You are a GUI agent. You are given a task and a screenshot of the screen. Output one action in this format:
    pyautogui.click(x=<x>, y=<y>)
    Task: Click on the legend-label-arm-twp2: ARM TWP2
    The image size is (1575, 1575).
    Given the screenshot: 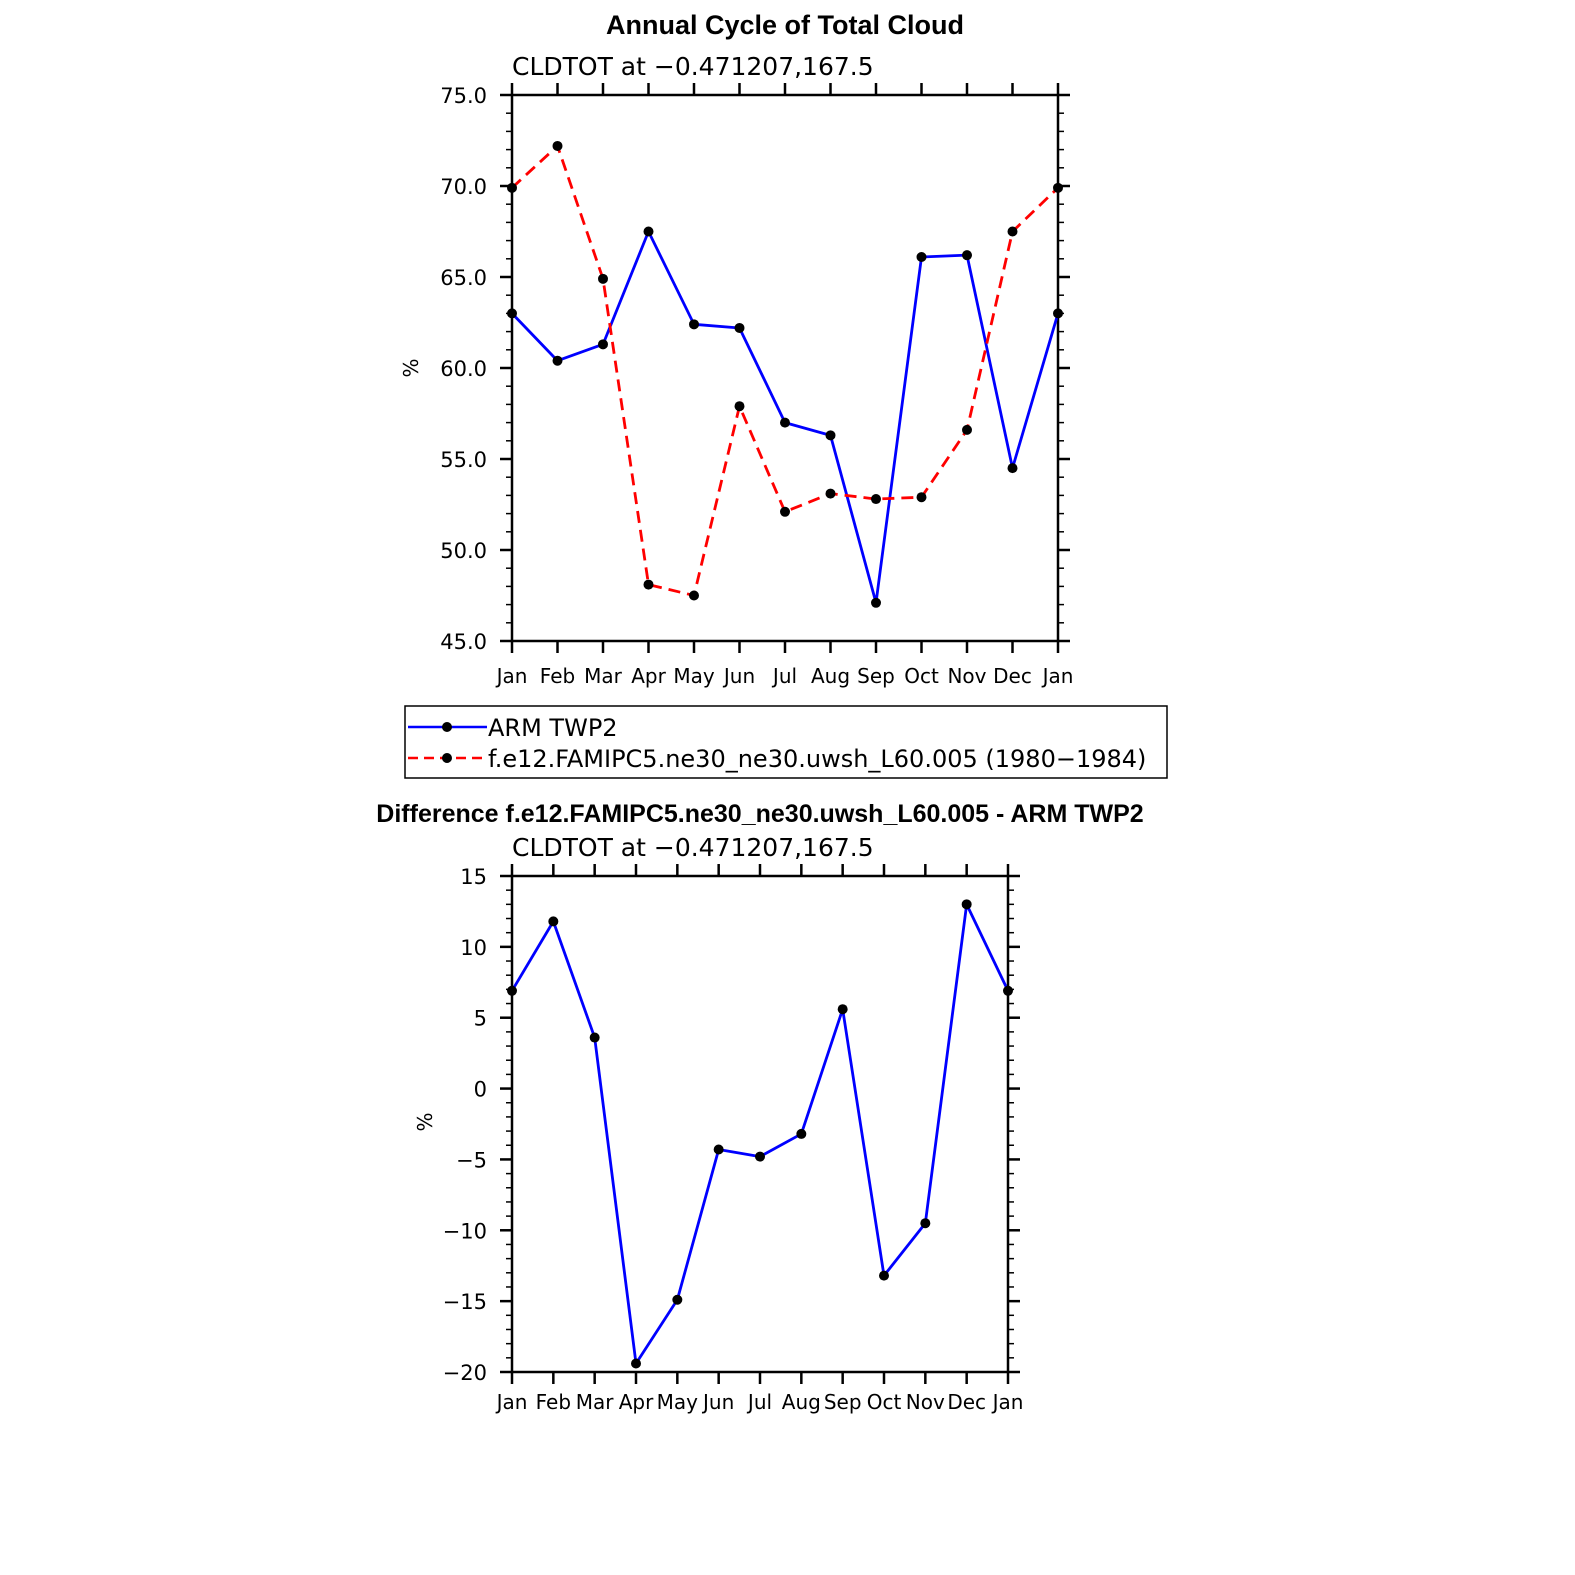 What is the action you would take?
    pyautogui.click(x=553, y=728)
    